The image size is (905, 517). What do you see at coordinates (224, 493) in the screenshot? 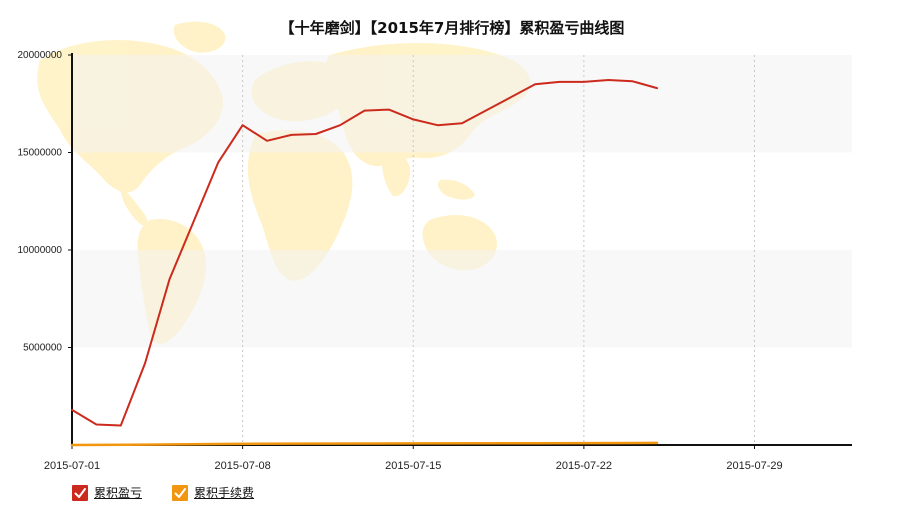
I see `legend-label-cumulative-fee: 累积手续费` at bounding box center [224, 493].